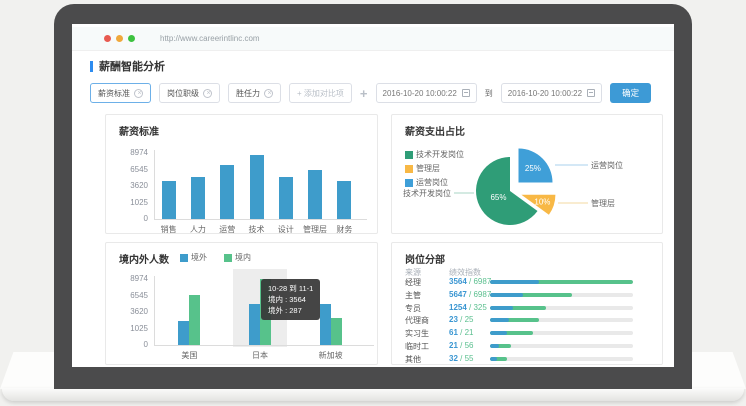 The width and height of the screenshot is (746, 406). I want to click on position-row: 其他 32 / 55, so click(527, 358).